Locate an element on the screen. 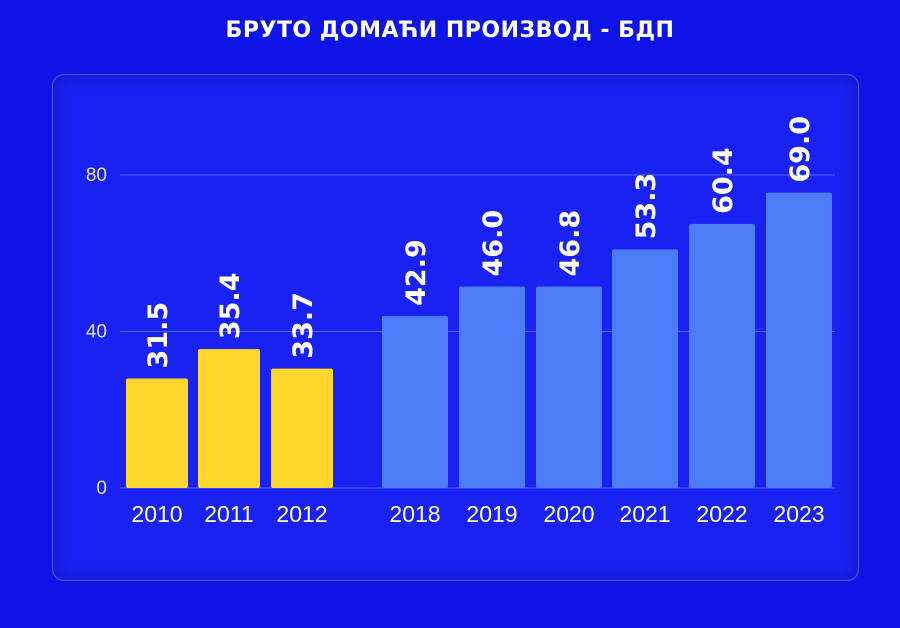 The image size is (900, 628). data-label: 69.0 is located at coordinates (800, 149).